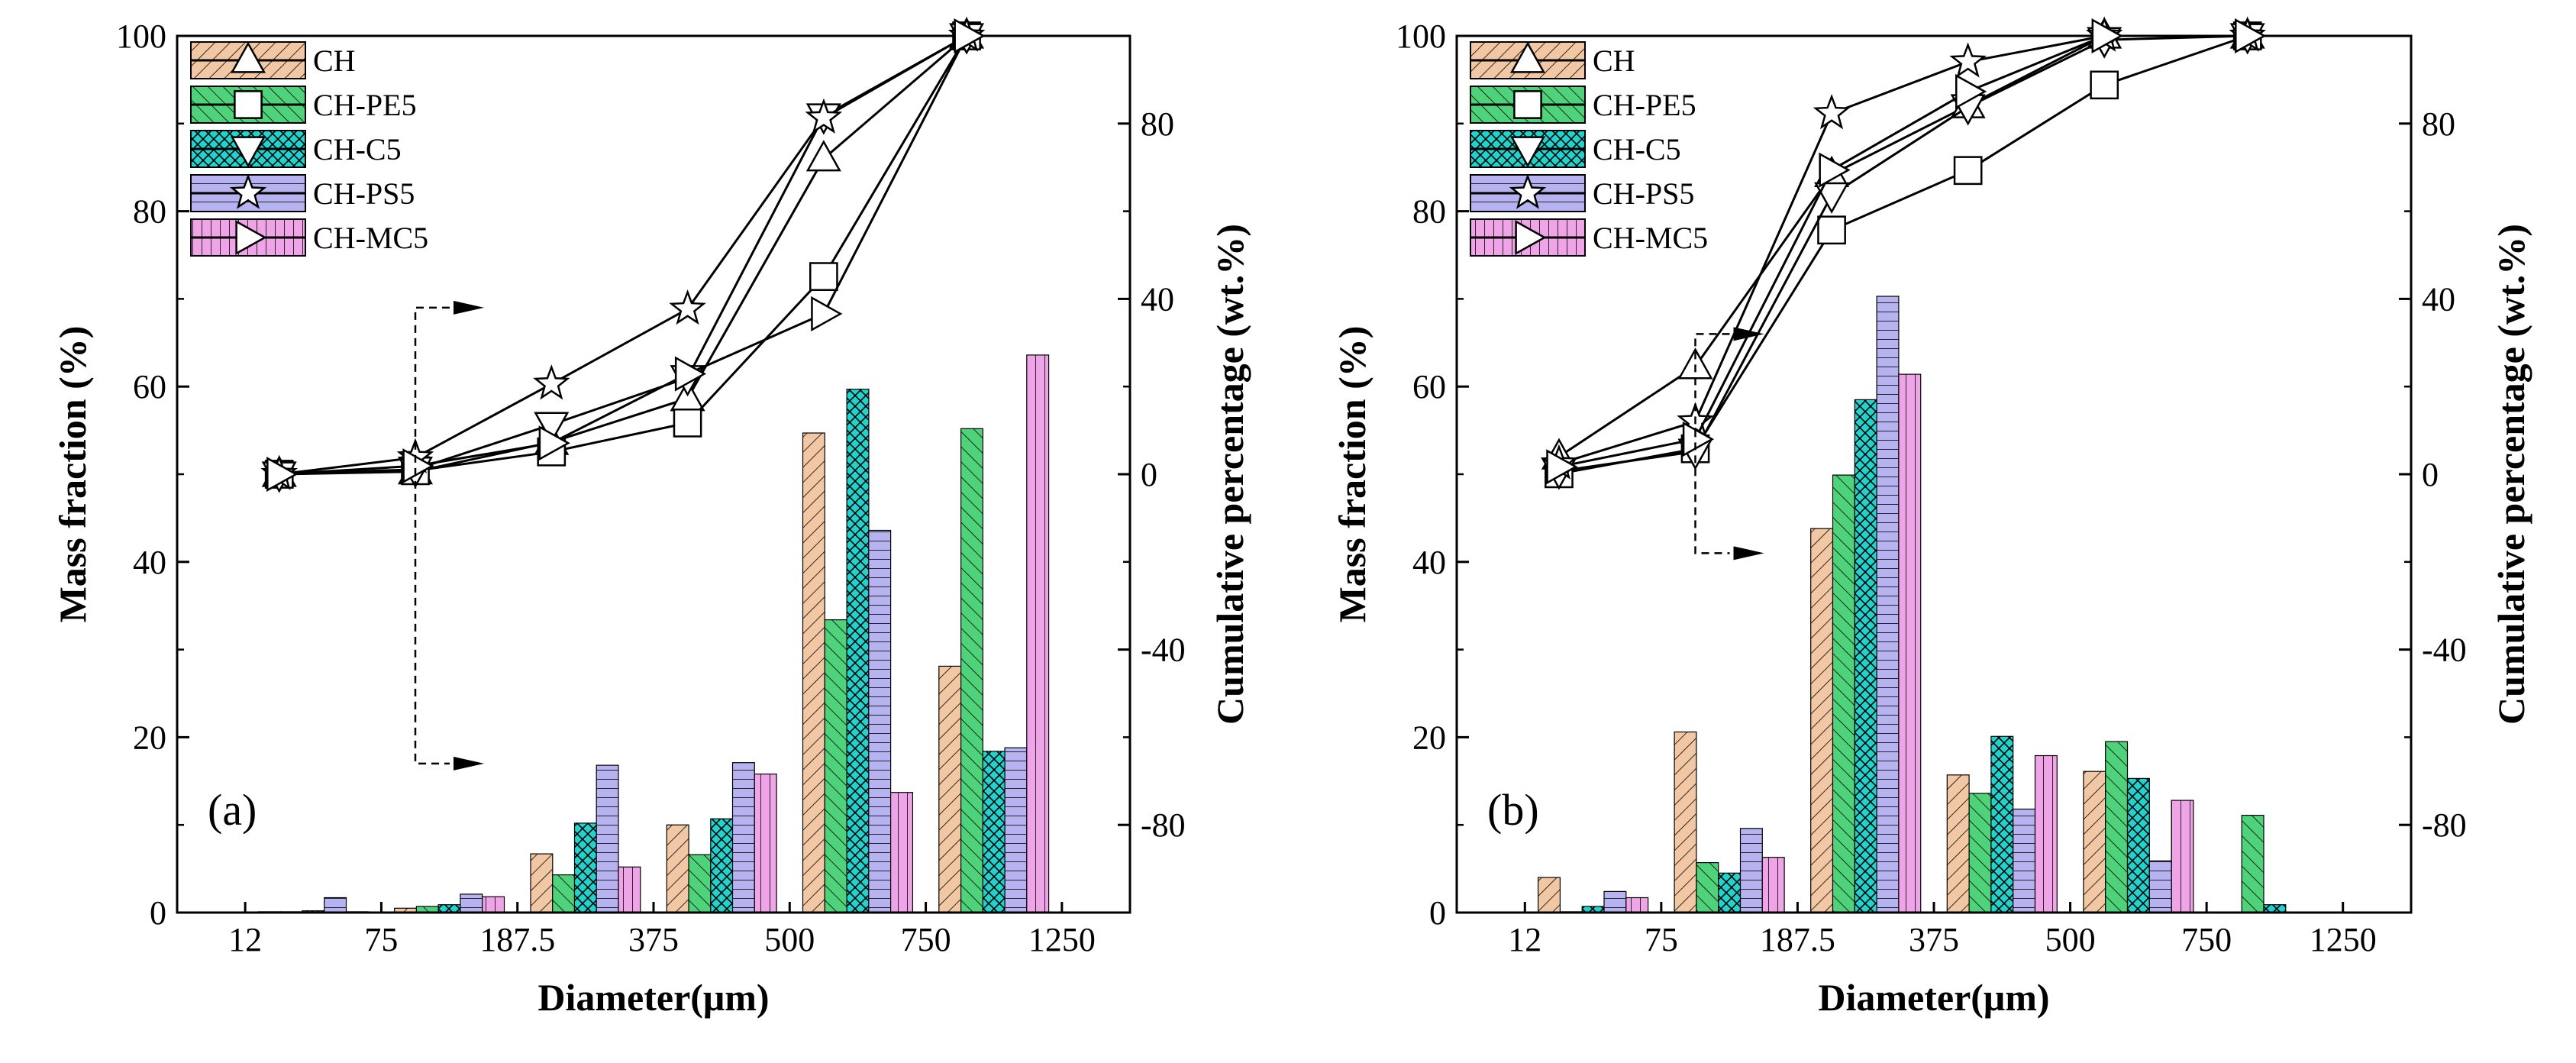 The image size is (2576, 1063). I want to click on y-tick-label: 40, so click(149, 562).